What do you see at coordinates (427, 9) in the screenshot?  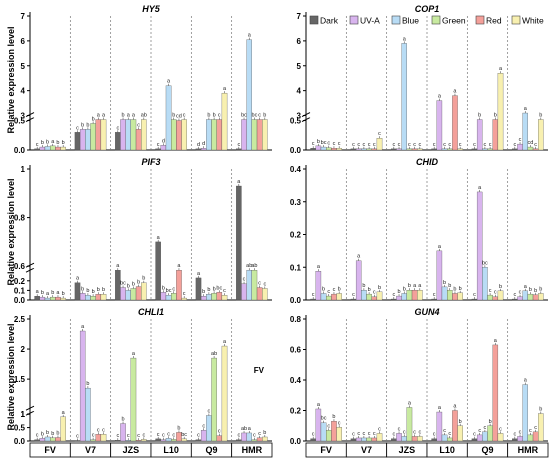 I see `chart-title: COP1` at bounding box center [427, 9].